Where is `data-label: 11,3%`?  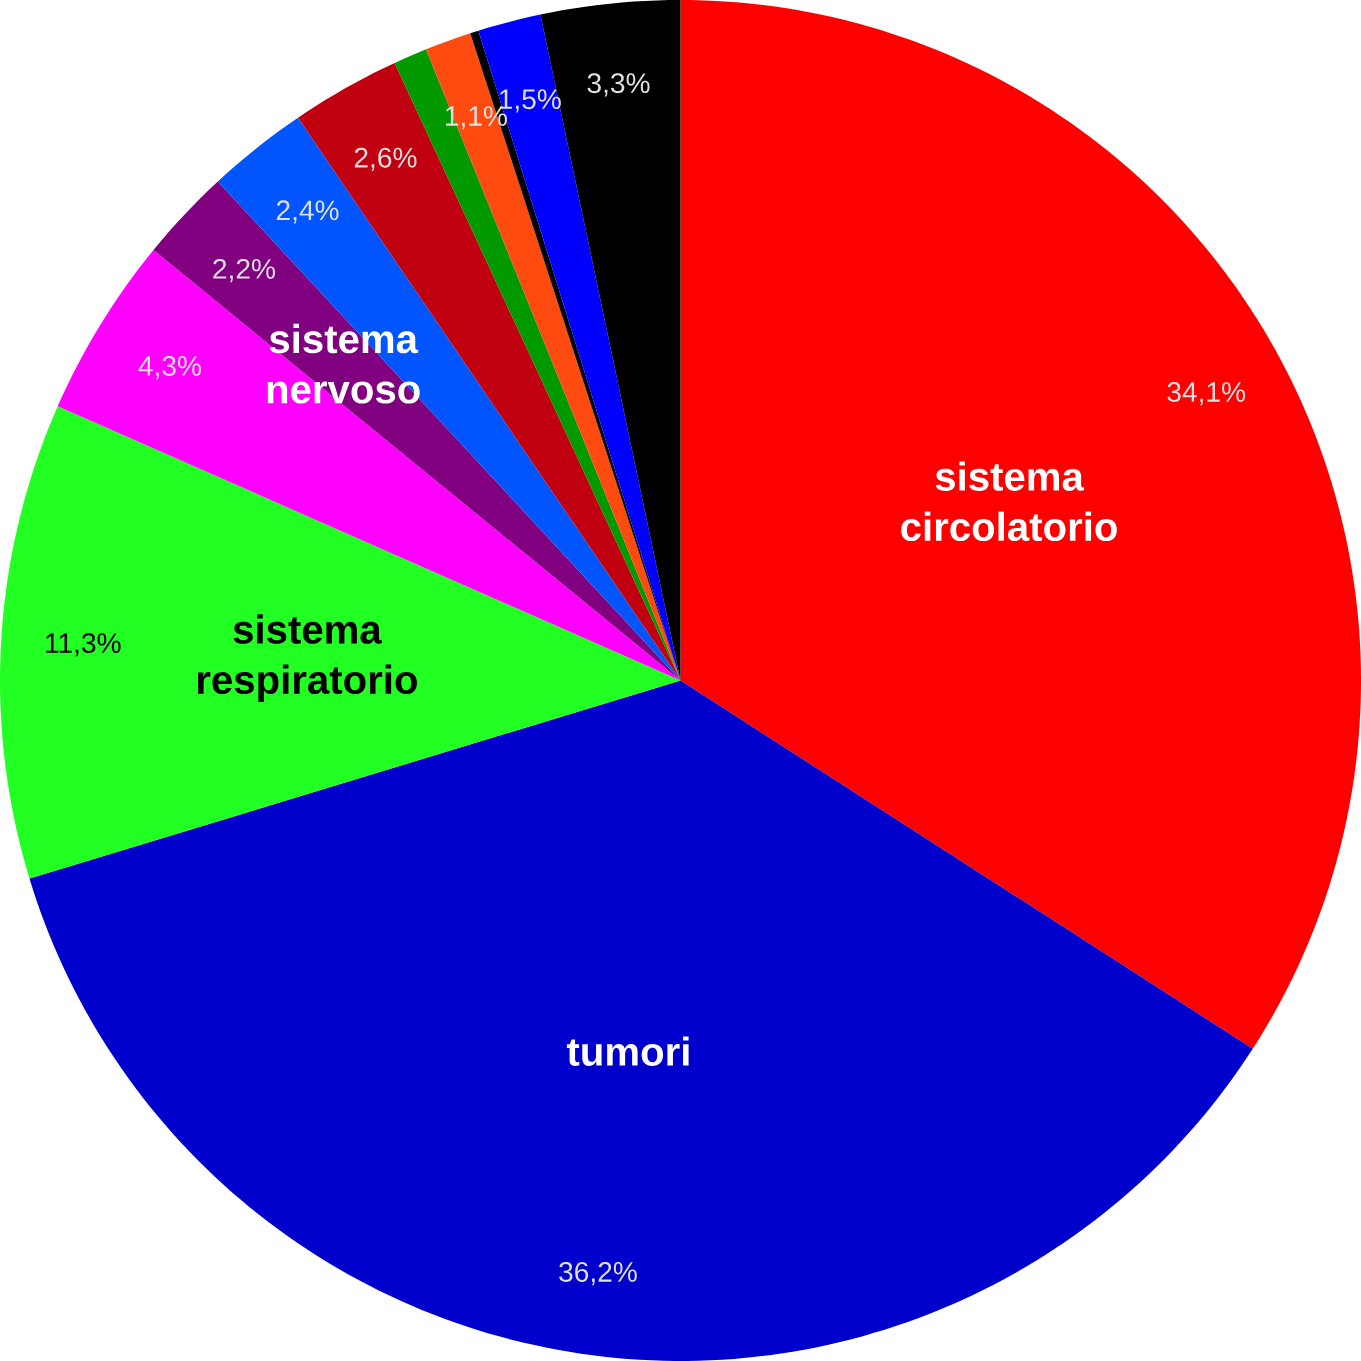 data-label: 11,3% is located at coordinates (83, 645).